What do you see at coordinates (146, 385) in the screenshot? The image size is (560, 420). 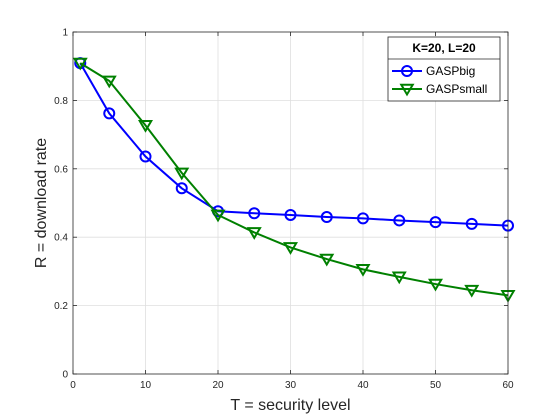 I see `x-tick-label: 10` at bounding box center [146, 385].